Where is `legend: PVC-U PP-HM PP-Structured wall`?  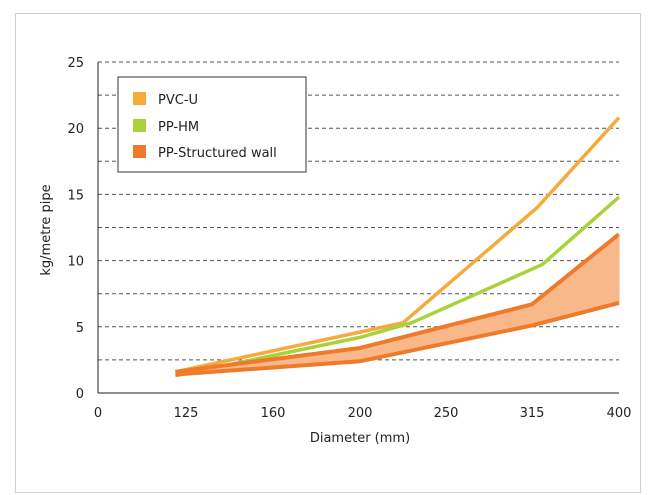 legend: PVC-U PP-HM PP-Structured wall is located at coordinates (212, 124).